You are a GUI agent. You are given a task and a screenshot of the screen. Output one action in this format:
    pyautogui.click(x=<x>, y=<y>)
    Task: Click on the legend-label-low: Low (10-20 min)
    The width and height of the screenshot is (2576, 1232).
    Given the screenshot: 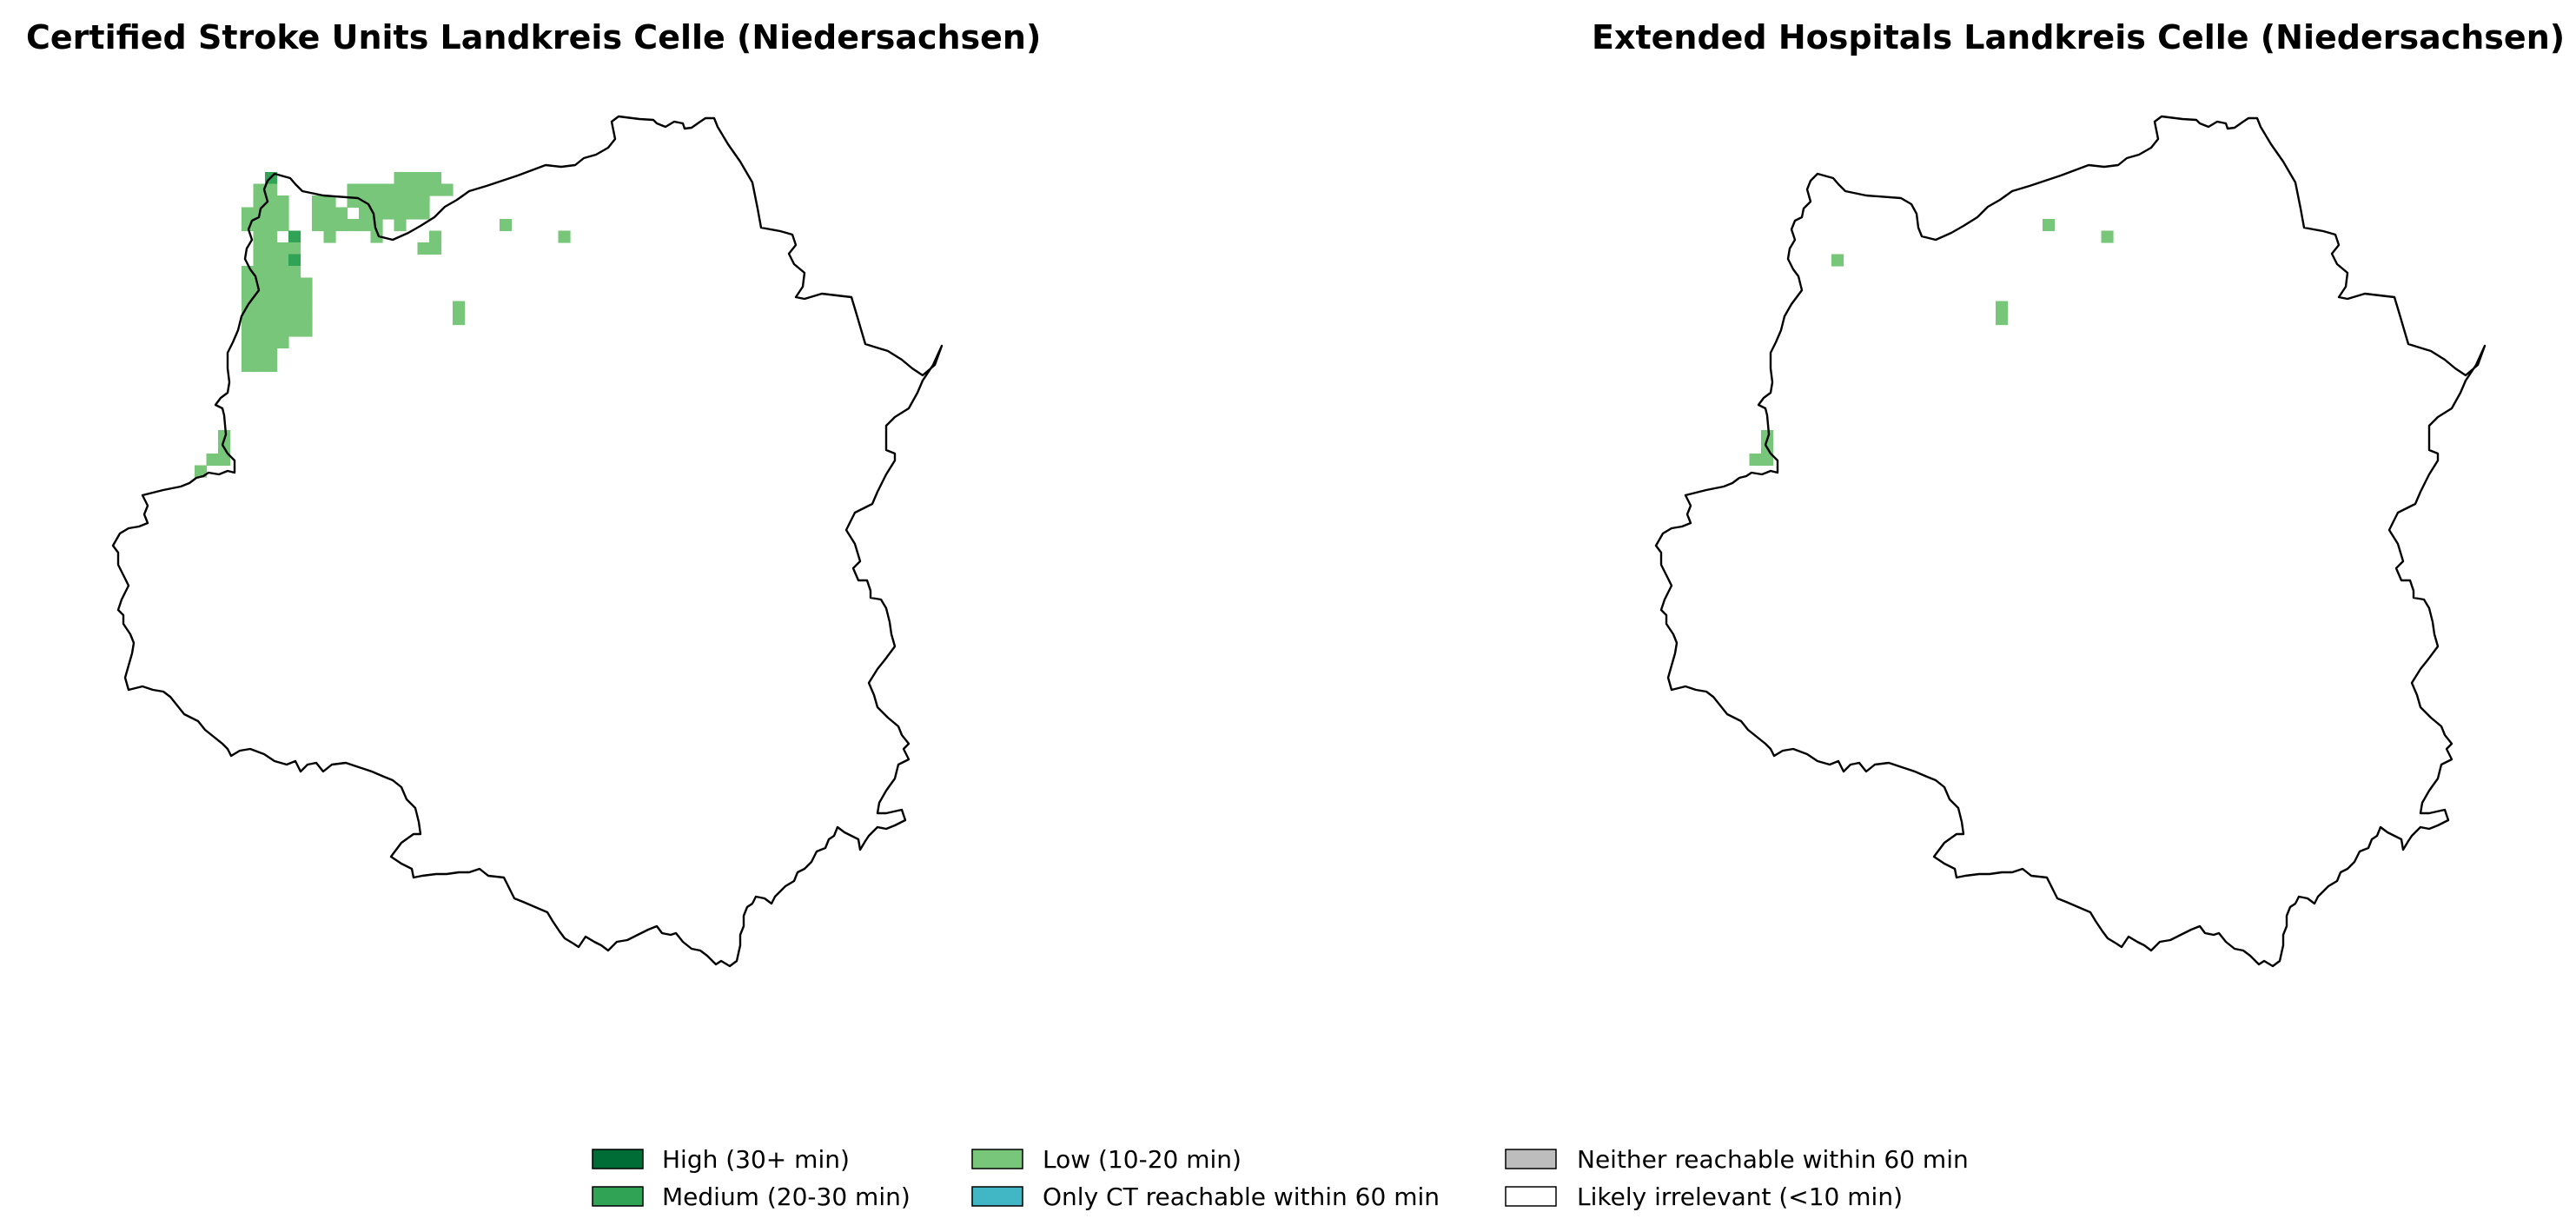 What is the action you would take?
    pyautogui.click(x=1142, y=1159)
    